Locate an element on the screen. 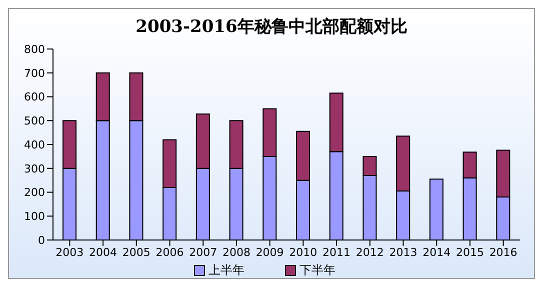  x-tick-label: 2004 is located at coordinates (103, 252).